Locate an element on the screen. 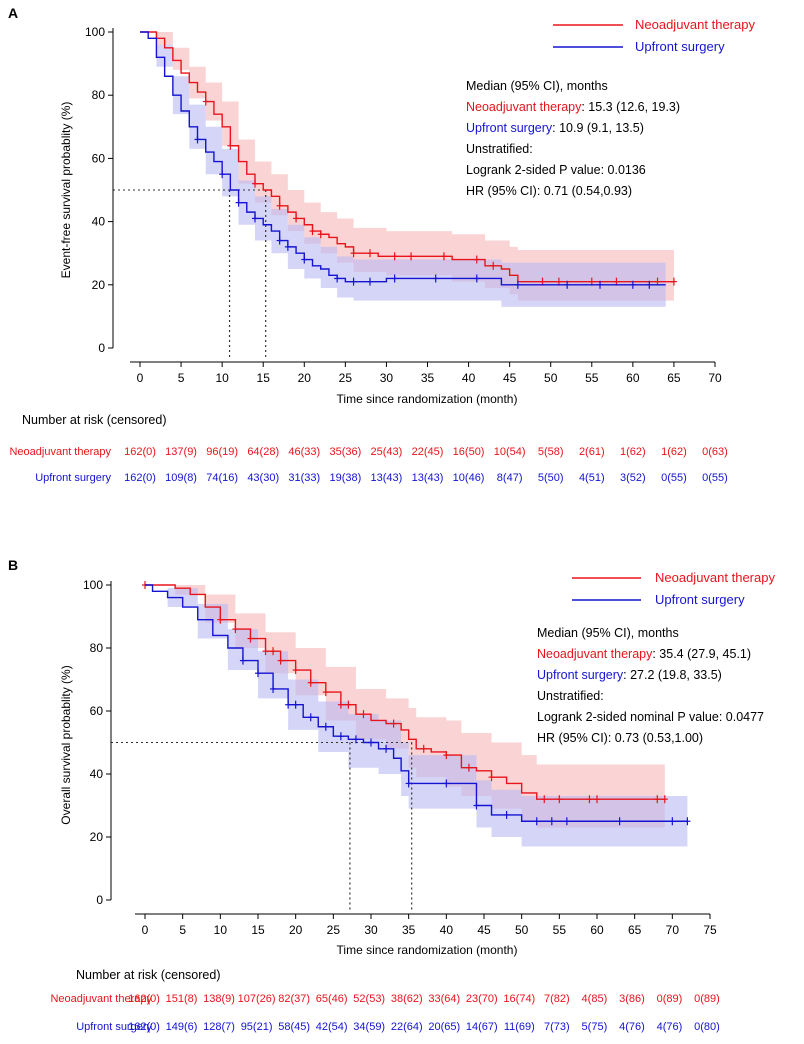  risk-cell: 4(76) is located at coordinates (670, 1027).